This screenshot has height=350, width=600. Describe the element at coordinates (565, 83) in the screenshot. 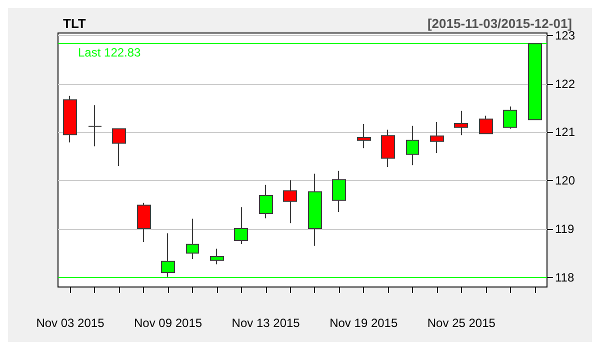

I see `y-tick-label: 122` at that location.